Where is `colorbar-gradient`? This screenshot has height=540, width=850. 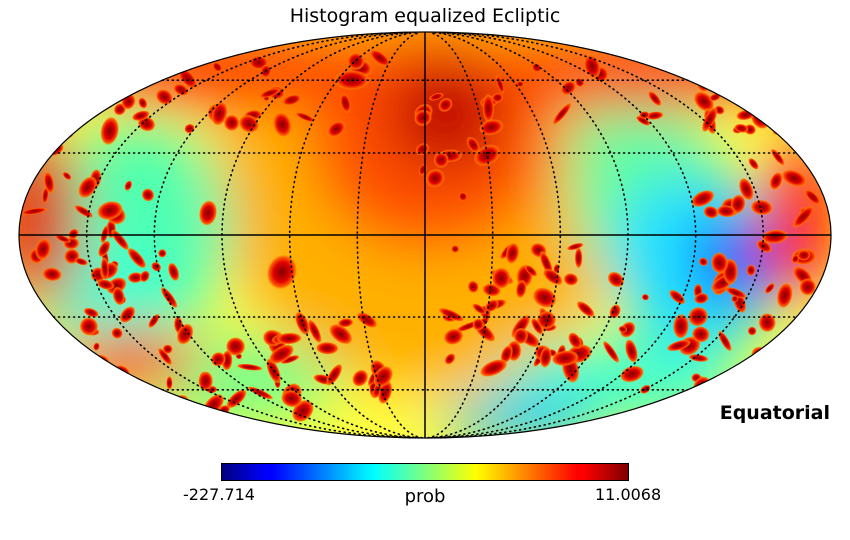
colorbar-gradient is located at coordinates (425, 472).